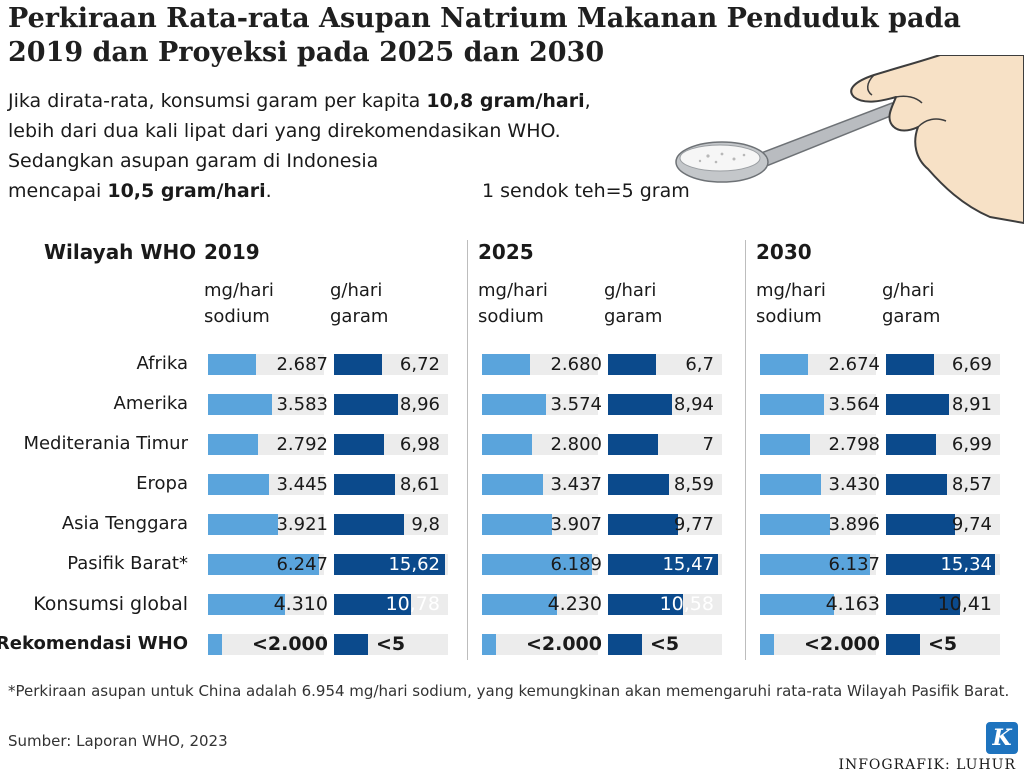 The width and height of the screenshot is (1024, 781). I want to click on sodium-value-label: 4.230, so click(574, 604).